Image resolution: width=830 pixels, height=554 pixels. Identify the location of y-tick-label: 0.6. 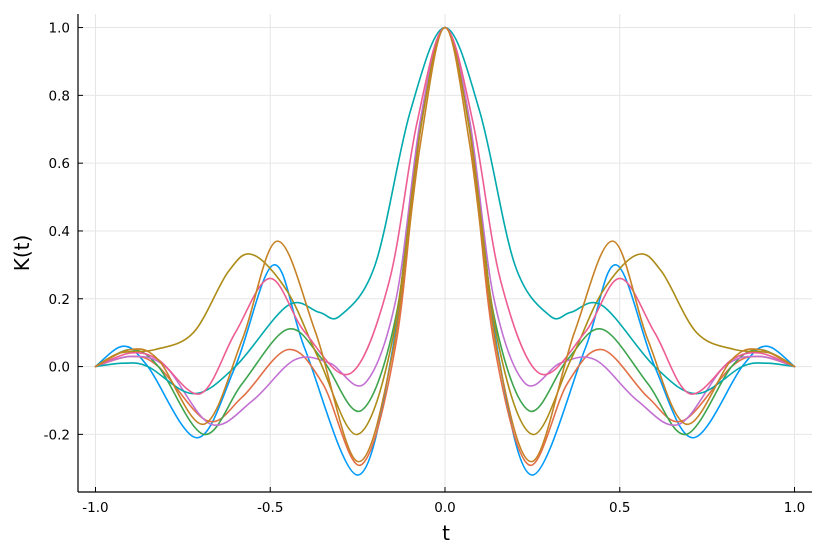
(59, 164).